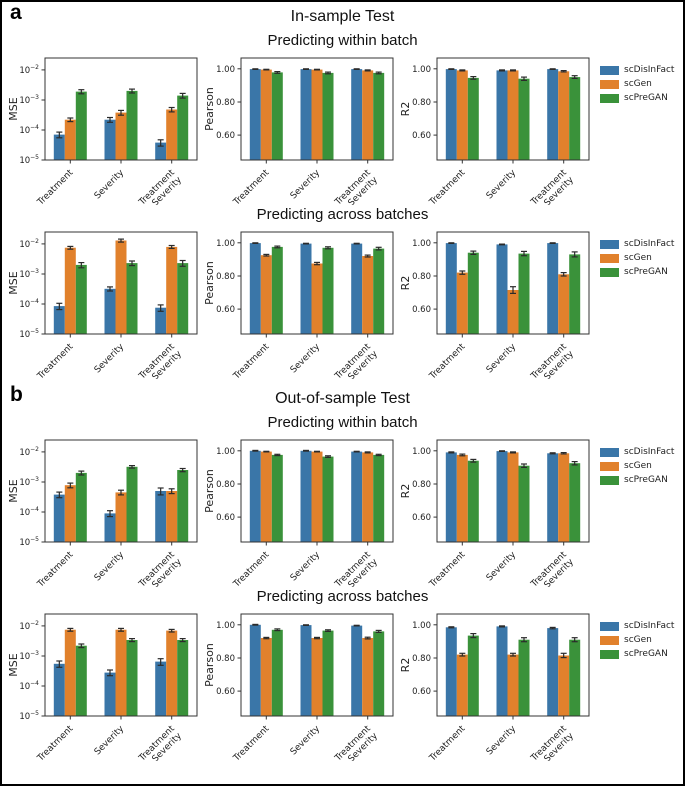 This screenshot has width=685, height=786. Describe the element at coordinates (16, 12) in the screenshot. I see `panel-a-label: a` at that location.